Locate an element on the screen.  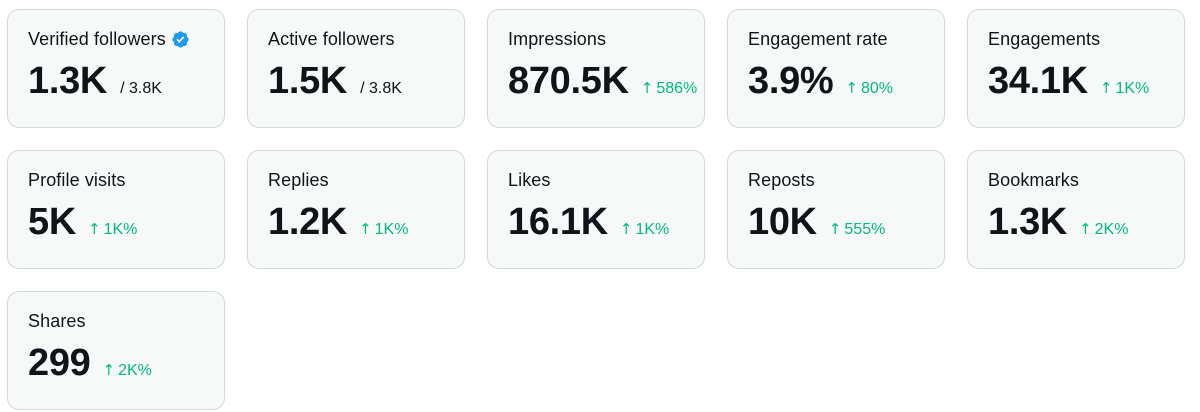
metric-label: Reposts is located at coordinates (781, 179).